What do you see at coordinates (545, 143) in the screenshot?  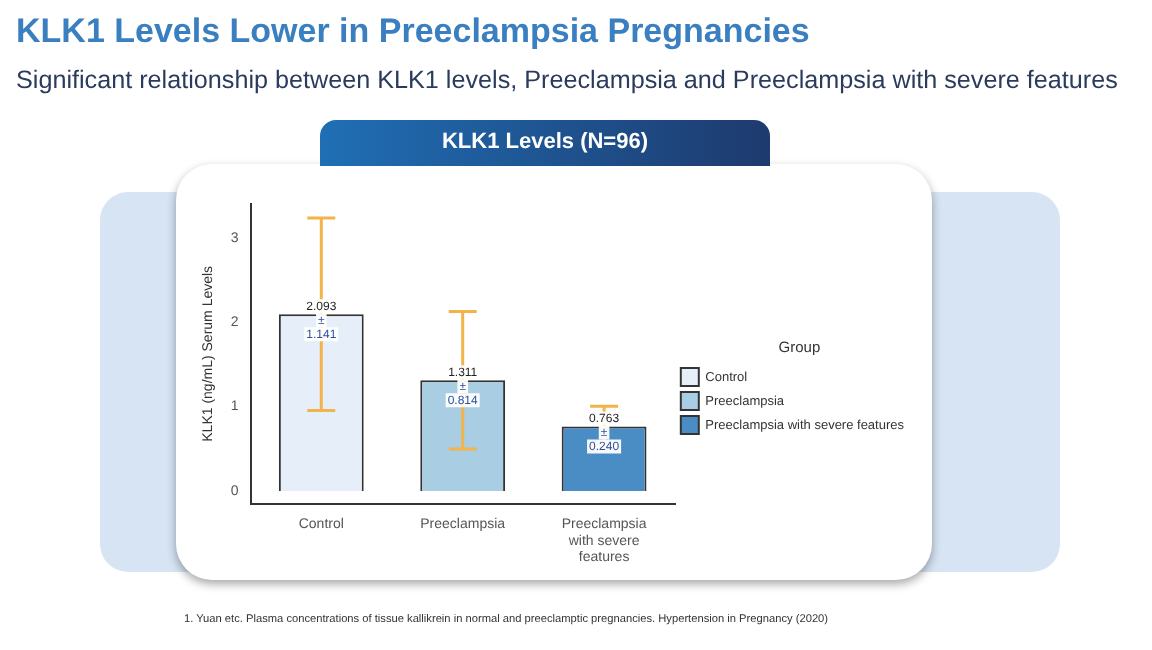 I see `text: KLK1 Levels (N=96)` at bounding box center [545, 143].